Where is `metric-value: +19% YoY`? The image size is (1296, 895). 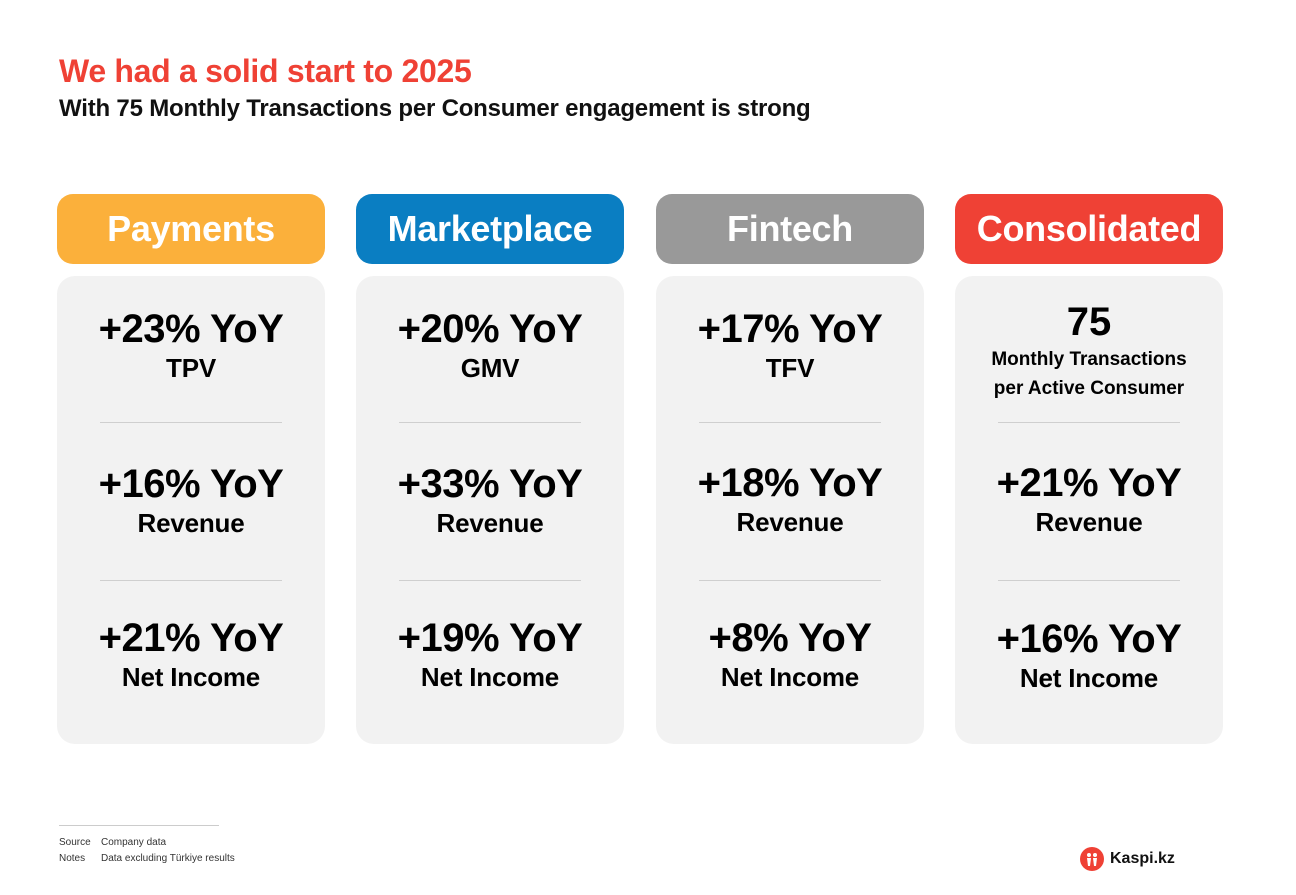
metric-value: +19% YoY is located at coordinates (490, 638).